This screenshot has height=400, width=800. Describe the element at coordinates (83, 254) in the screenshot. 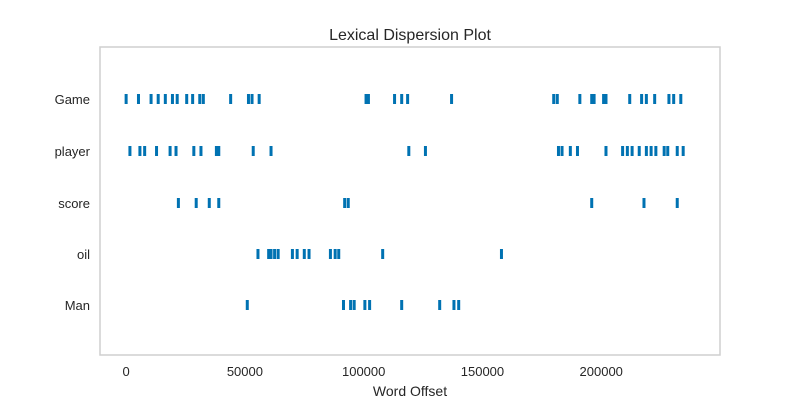

I see `y-tick-label: oil` at that location.